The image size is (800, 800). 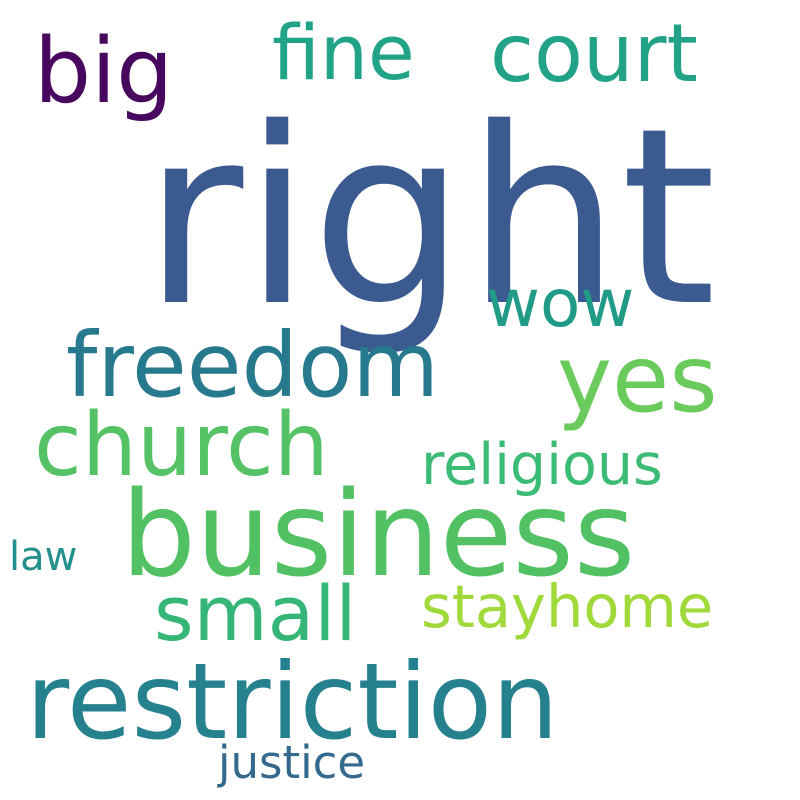 I want to click on word-wow: wow, so click(x=560, y=303).